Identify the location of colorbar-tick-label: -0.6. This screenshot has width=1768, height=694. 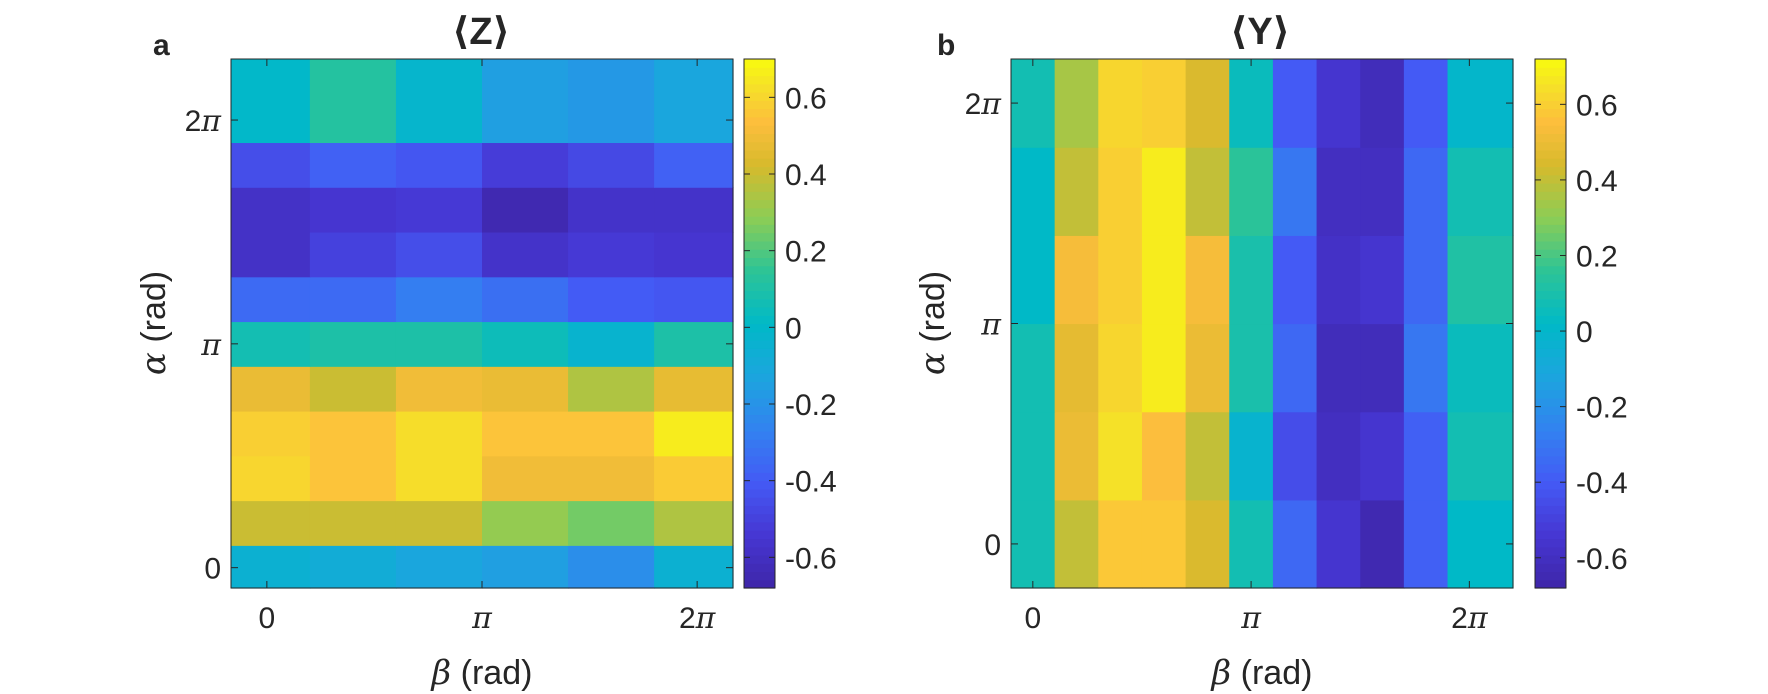
(1602, 559).